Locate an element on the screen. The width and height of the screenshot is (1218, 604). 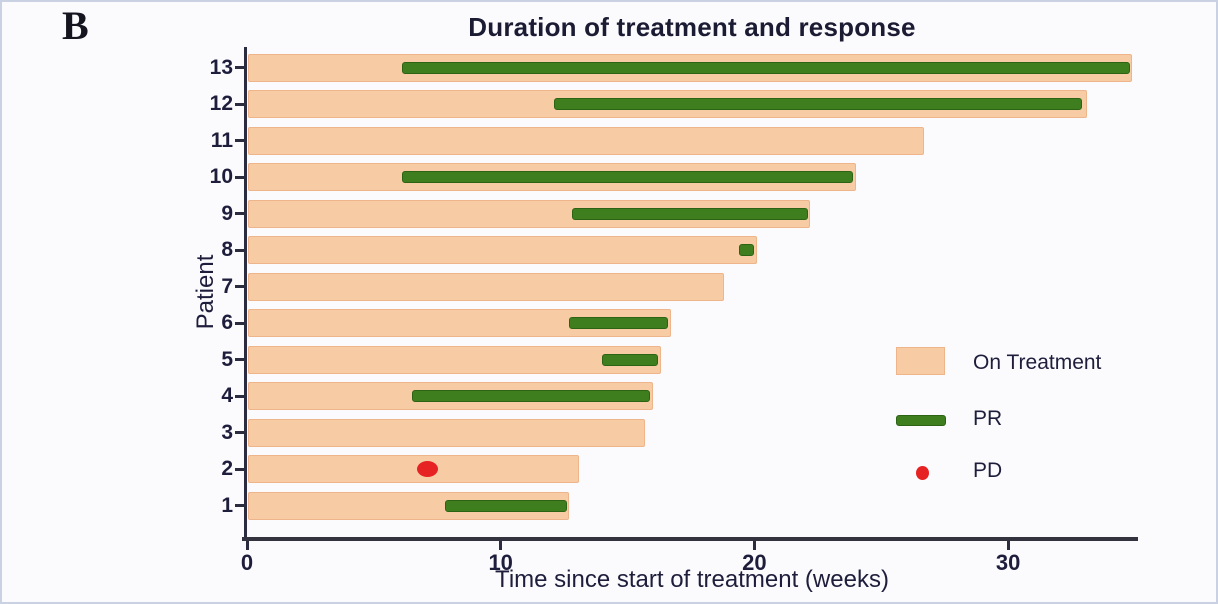
legend-pd-dot-icon is located at coordinates (922, 473).